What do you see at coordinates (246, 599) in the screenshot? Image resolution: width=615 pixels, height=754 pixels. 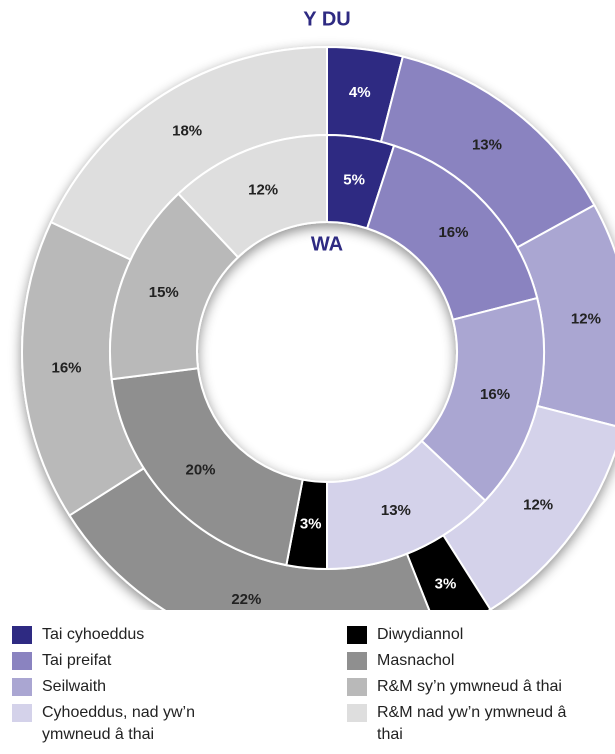 I see `data-label: 22%` at bounding box center [246, 599].